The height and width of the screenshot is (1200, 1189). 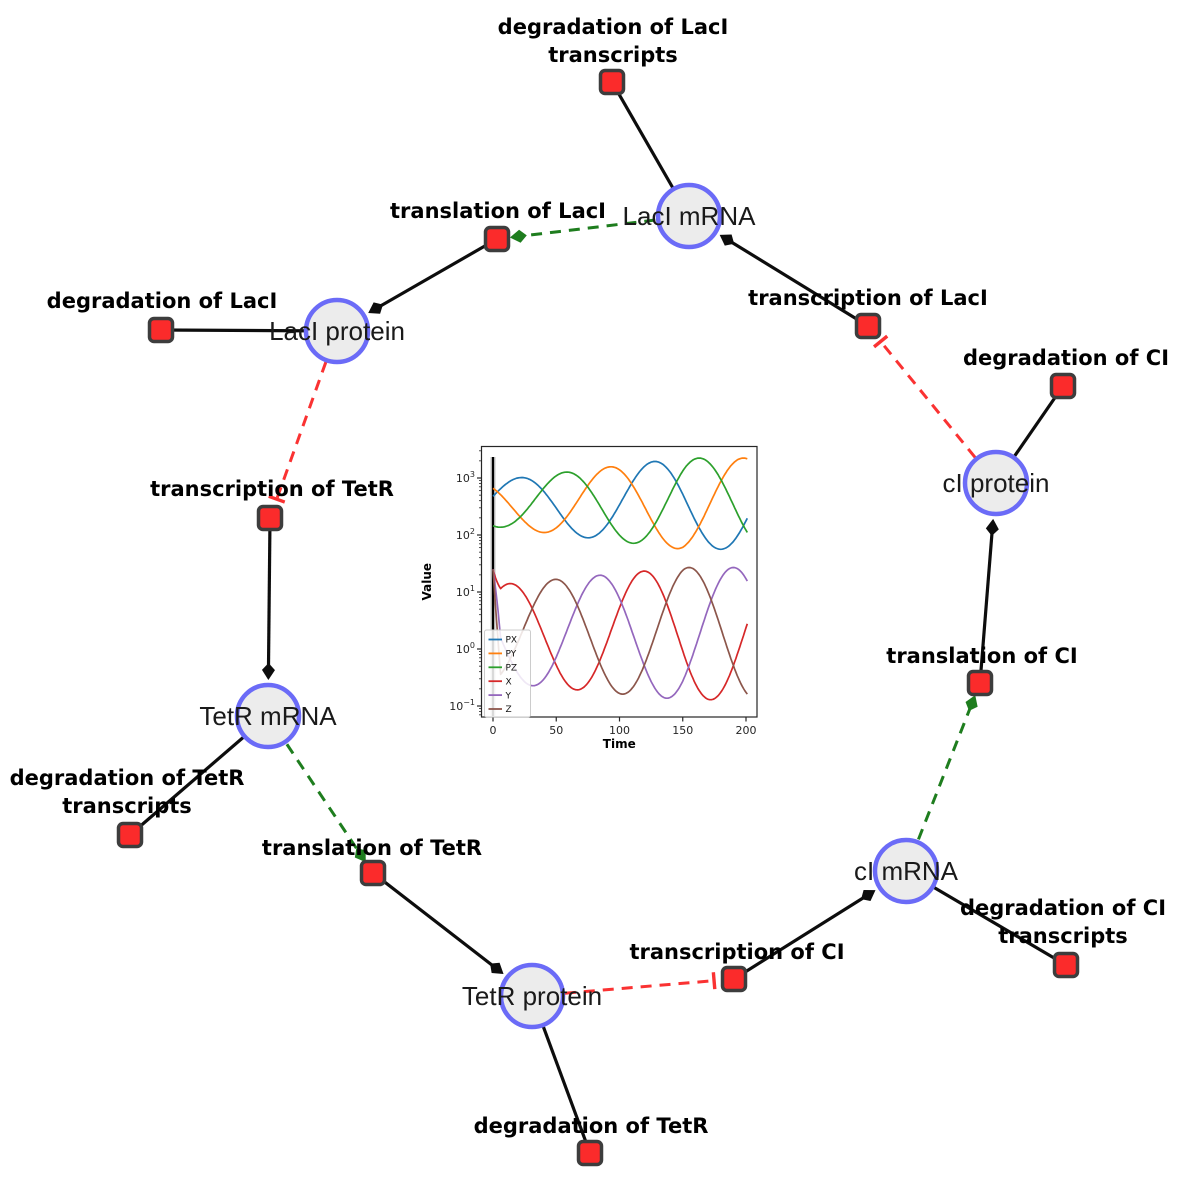 I want to click on edge-inhibition-laci-protein-txn-tetr-tbar, so click(x=277, y=499).